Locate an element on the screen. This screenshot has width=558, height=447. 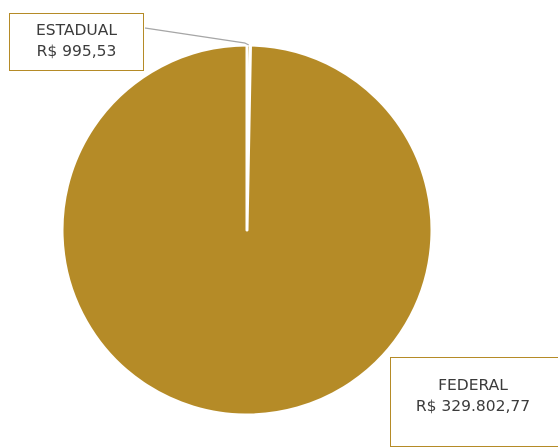
slice-label-federal: FEDERAL is located at coordinates (473, 385).